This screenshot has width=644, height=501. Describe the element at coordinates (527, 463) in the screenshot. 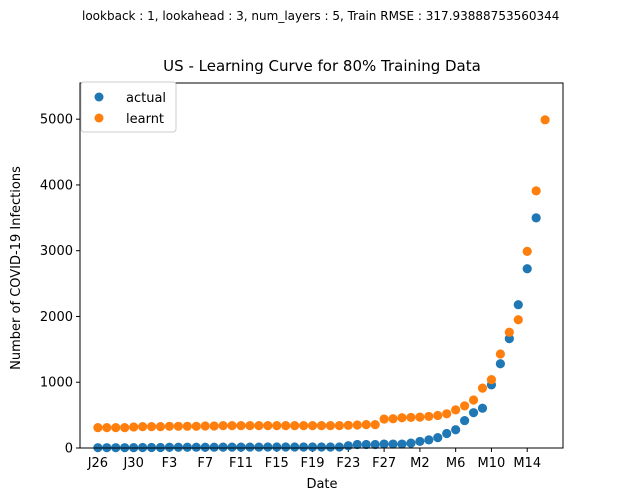

I see `x-tick-label: M14` at that location.